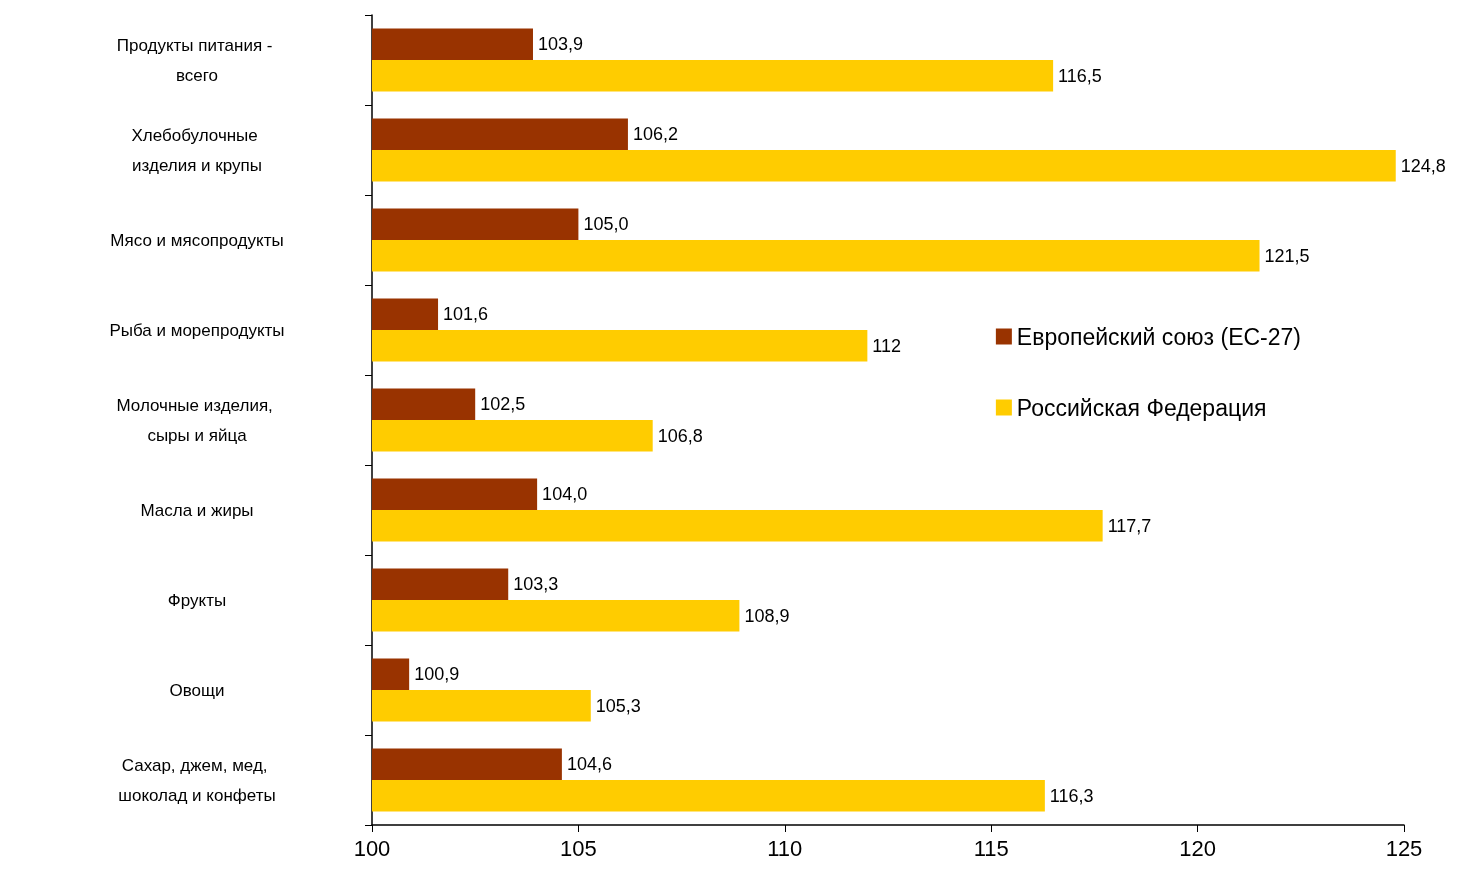 The image size is (1466, 875). What do you see at coordinates (767, 615) in the screenshot?
I see `data-label: 108,9` at bounding box center [767, 615].